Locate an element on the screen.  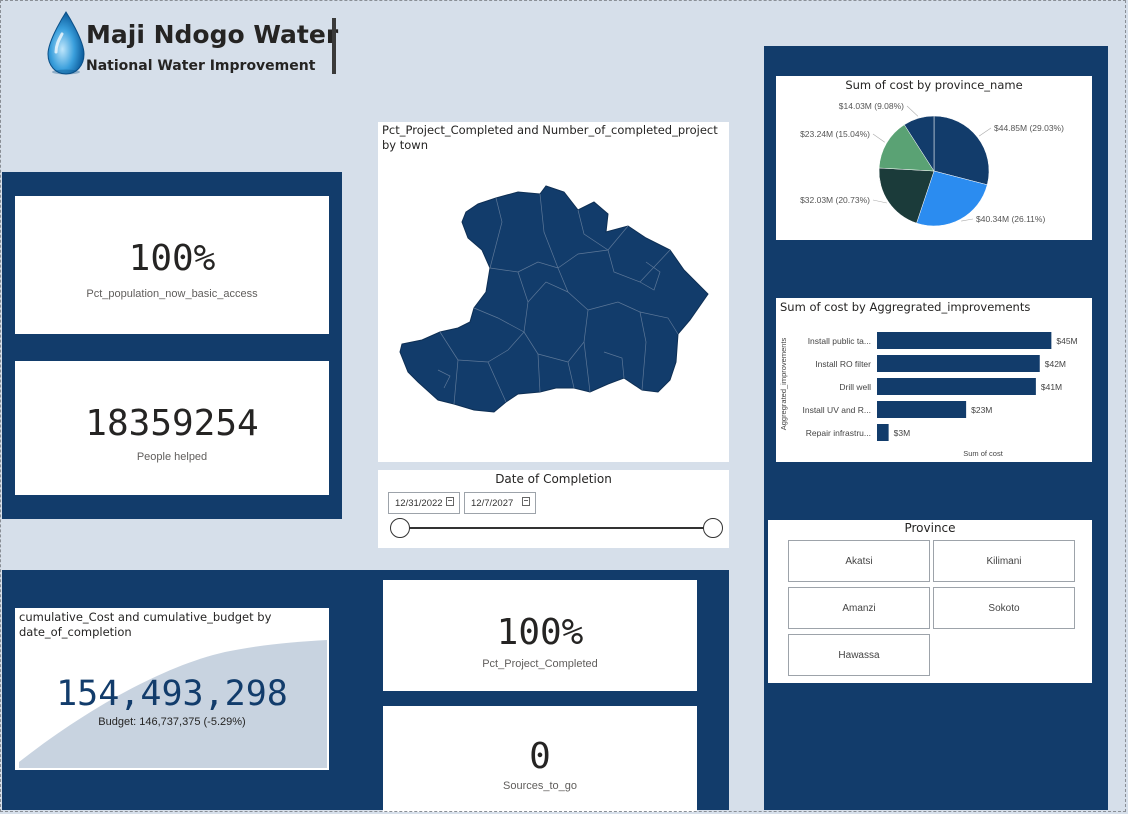
kpi-label: People helped is located at coordinates (172, 457).